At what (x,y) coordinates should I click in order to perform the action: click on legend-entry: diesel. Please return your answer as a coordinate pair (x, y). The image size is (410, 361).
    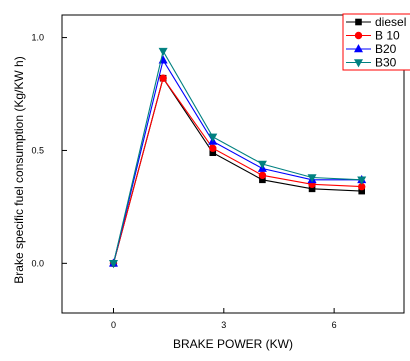
    Looking at the image, I should click on (376, 22).